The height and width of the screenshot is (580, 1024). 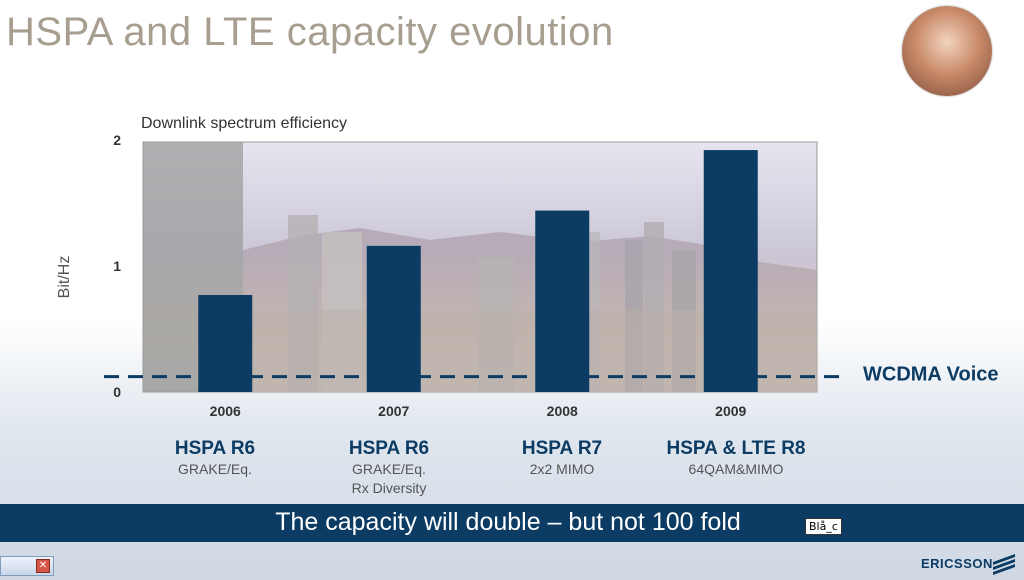 I want to click on release-name: HSPA & LTE R8, so click(x=736, y=448).